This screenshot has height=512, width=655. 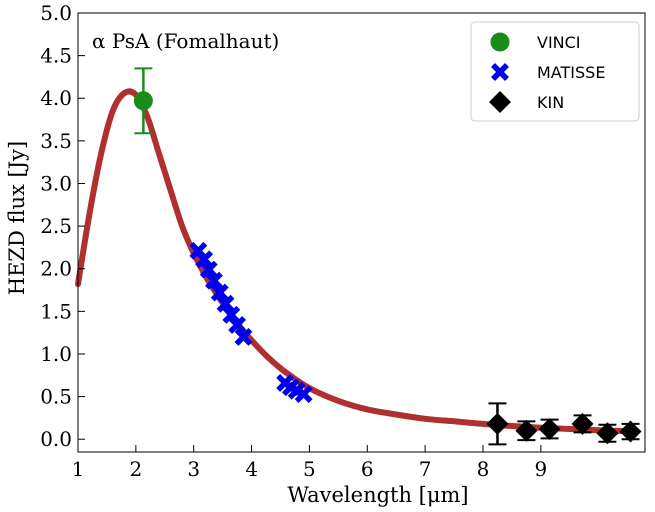 I want to click on legend-vinci-label: VINCI, so click(x=559, y=42).